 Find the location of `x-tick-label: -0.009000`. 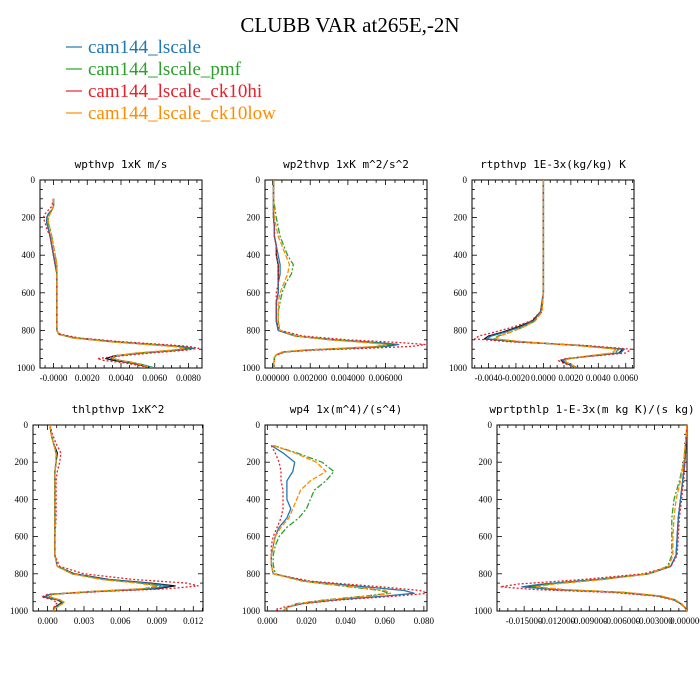

x-tick-label: -0.009000 is located at coordinates (589, 621).